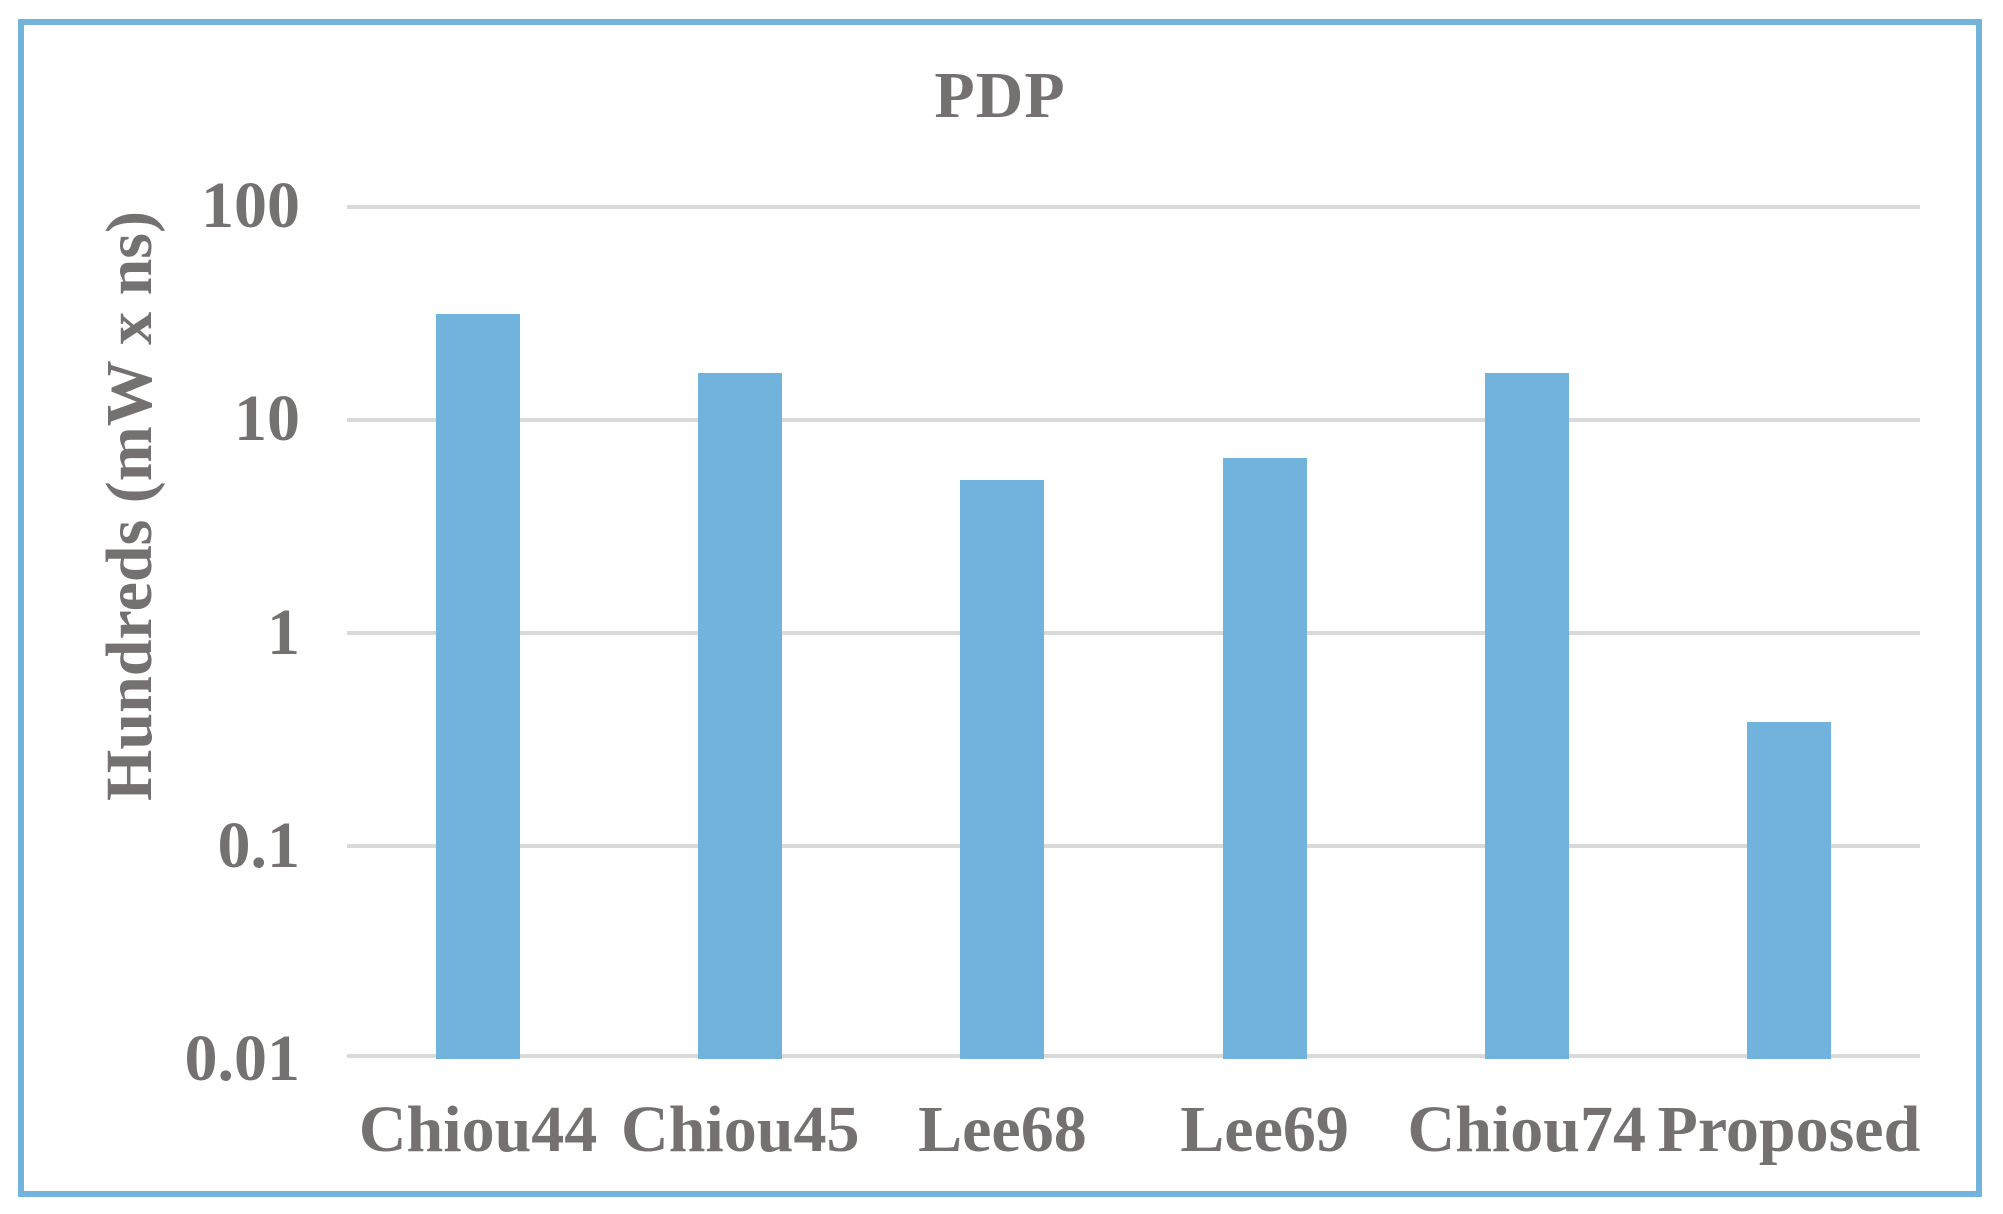  What do you see at coordinates (267, 419) in the screenshot?
I see `y-tick-label-10: 10` at bounding box center [267, 419].